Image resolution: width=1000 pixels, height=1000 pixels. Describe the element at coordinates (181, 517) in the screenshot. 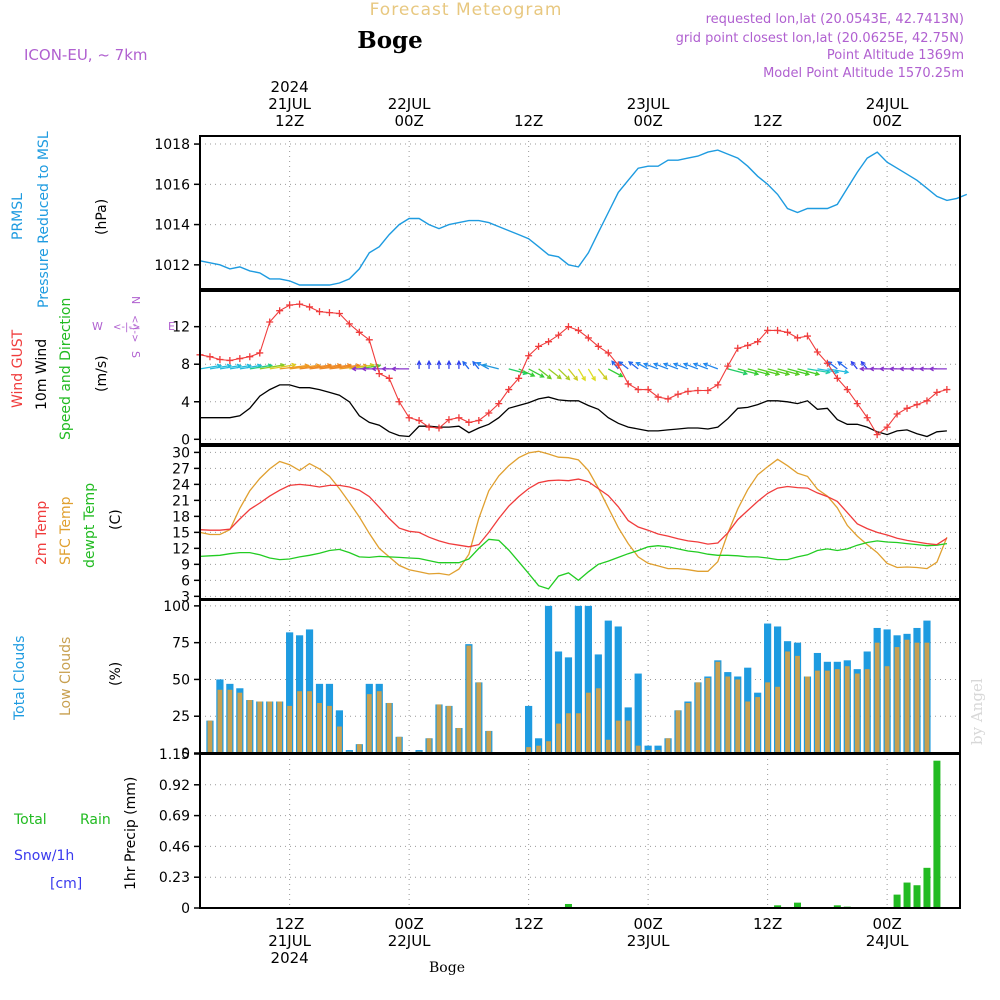

I see `y-tick-label: 18` at that location.